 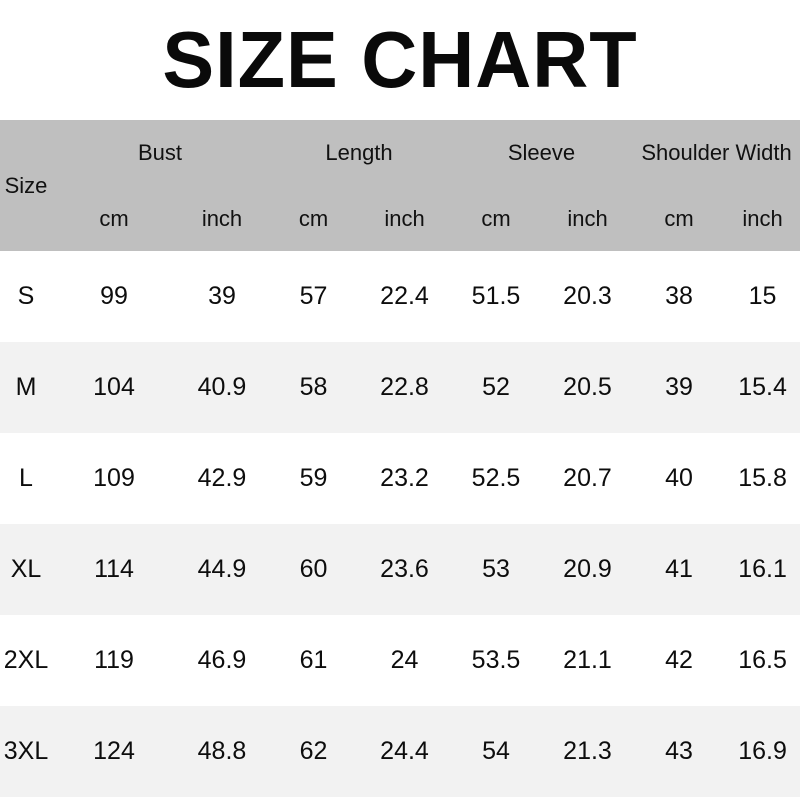 I want to click on cell-shoulder-inch: 15.8, so click(x=762, y=478).